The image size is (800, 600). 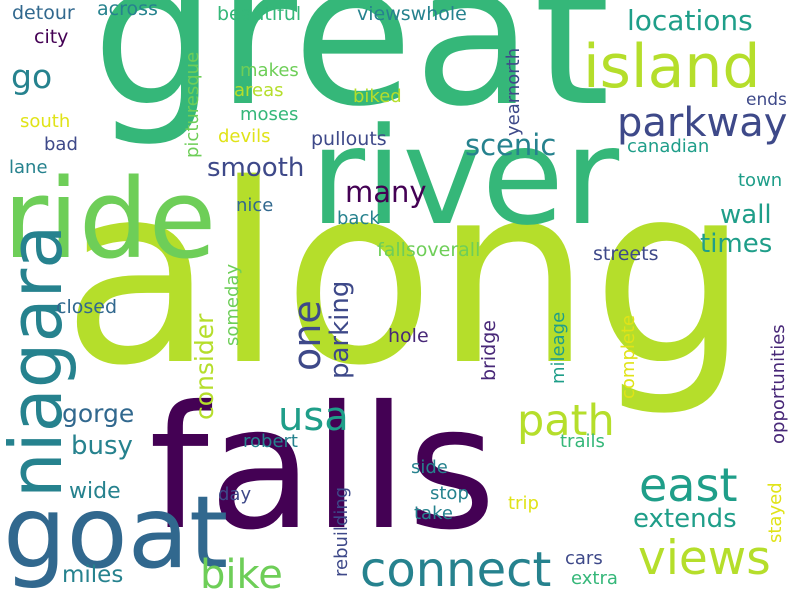 I want to click on word-yearnorth: yearnorth, so click(x=513, y=91).